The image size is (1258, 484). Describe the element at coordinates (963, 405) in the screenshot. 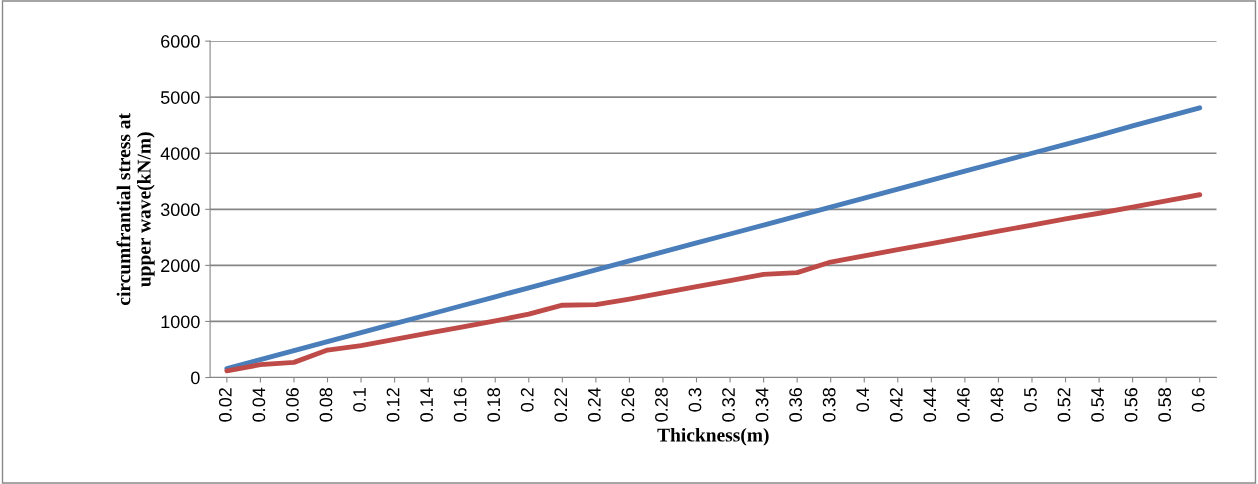

I see `x-tick-label: 0.46` at that location.